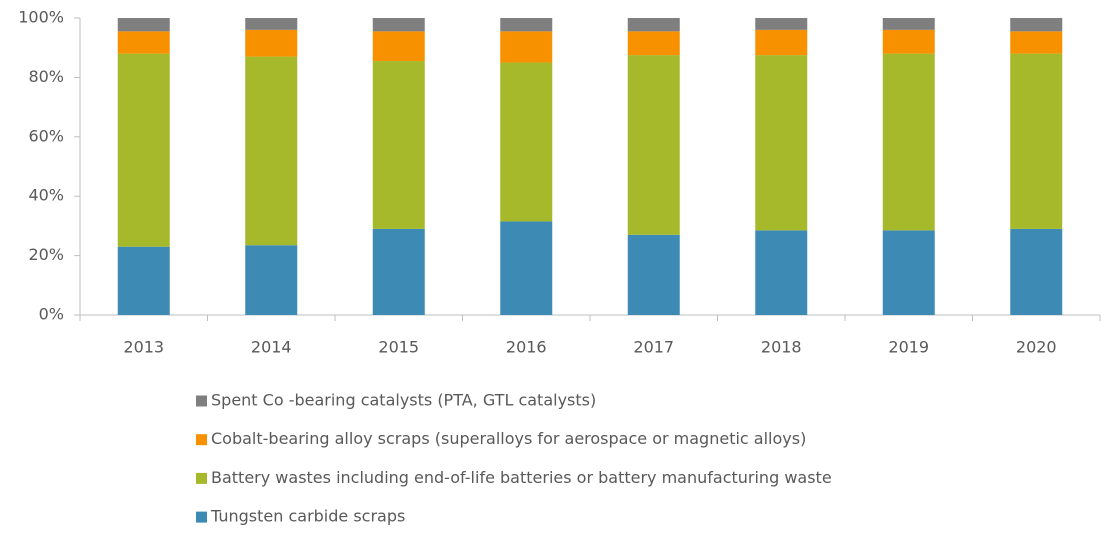  I want to click on x-tick-label: 2014, so click(271, 347).